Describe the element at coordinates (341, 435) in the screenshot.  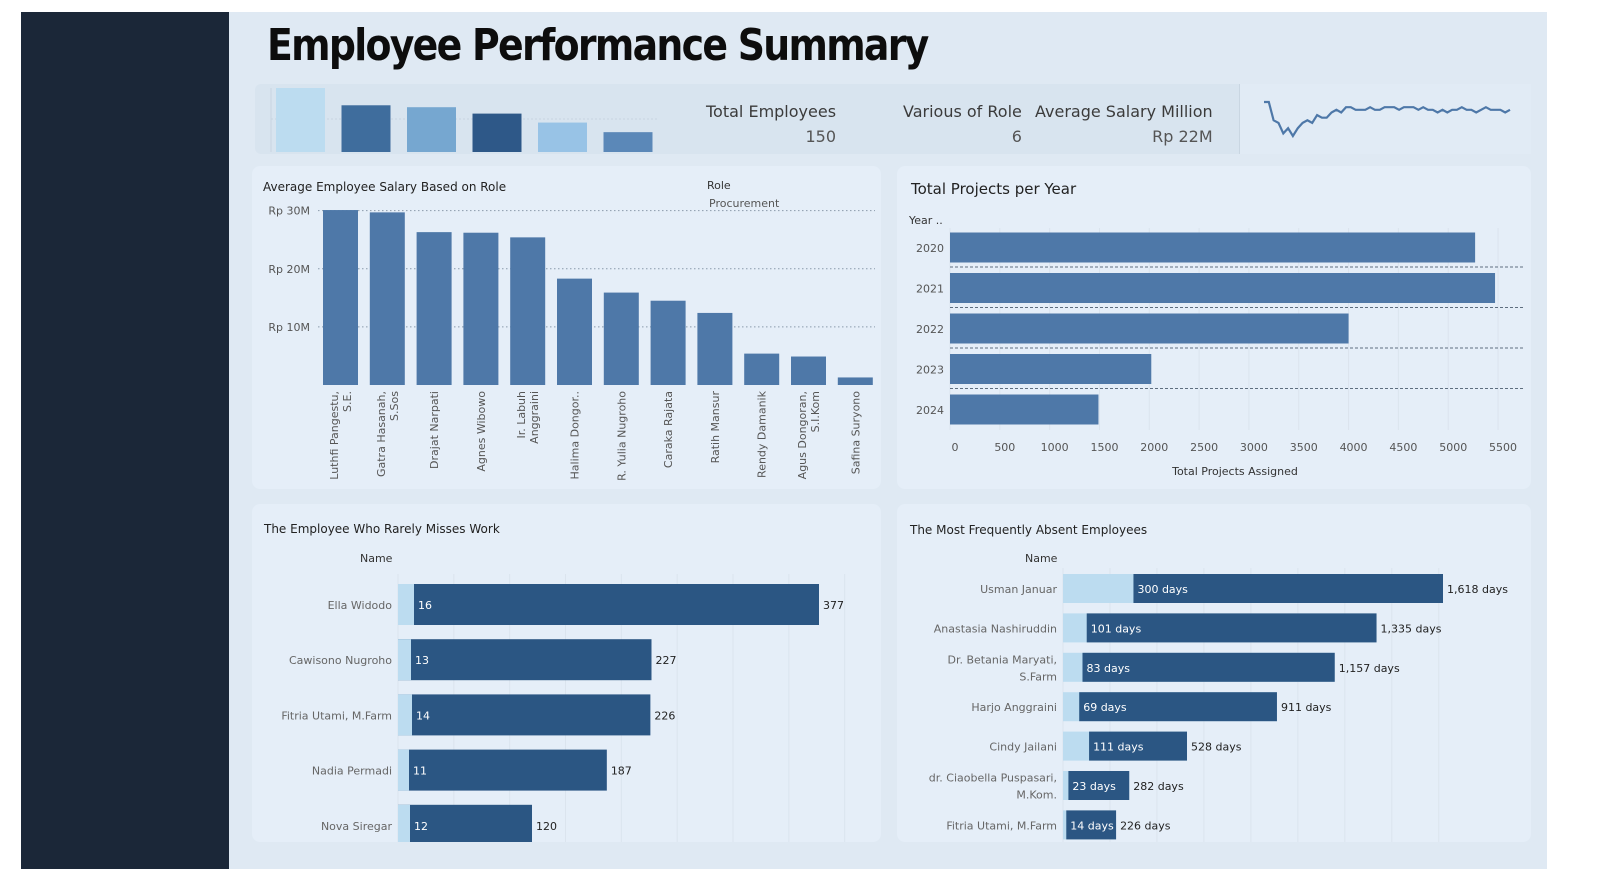
I see `x-tick-label: Luthfi Pangestu, S.E.` at that location.